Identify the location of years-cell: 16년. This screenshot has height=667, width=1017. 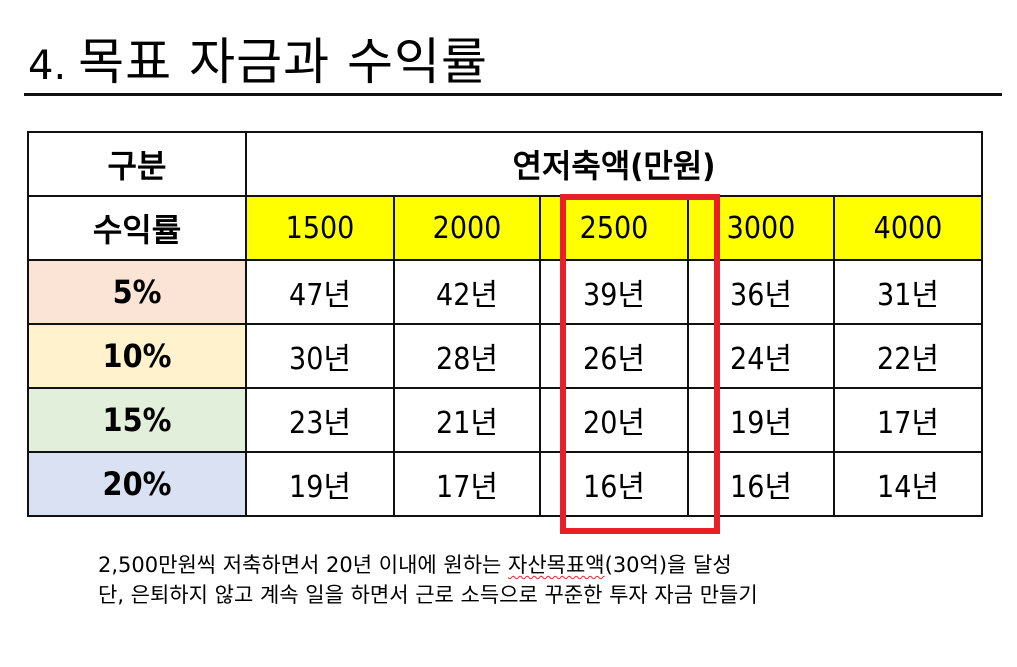
(761, 484).